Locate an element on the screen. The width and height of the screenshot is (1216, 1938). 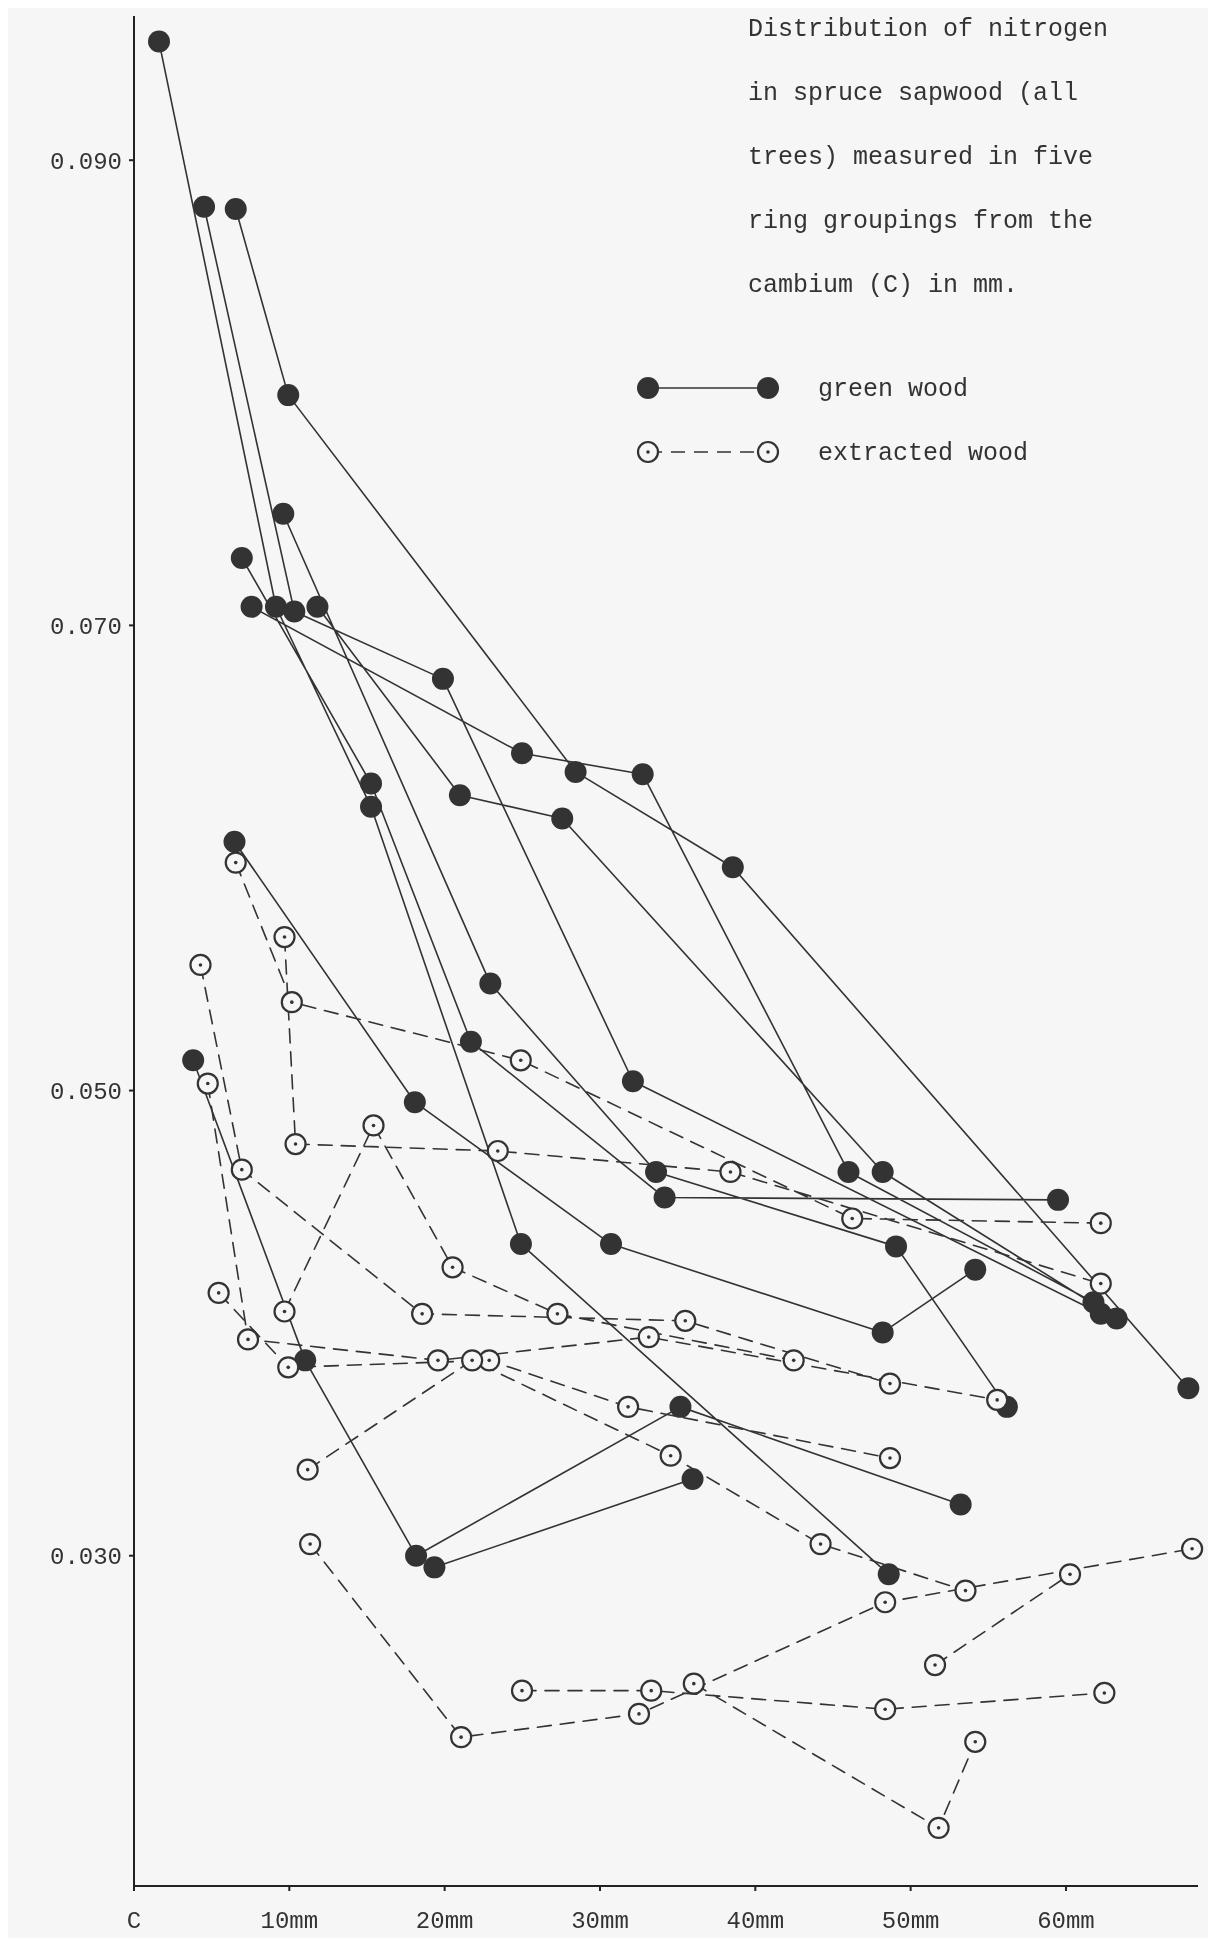
x-tick-label: 50mm is located at coordinates (910, 1921).